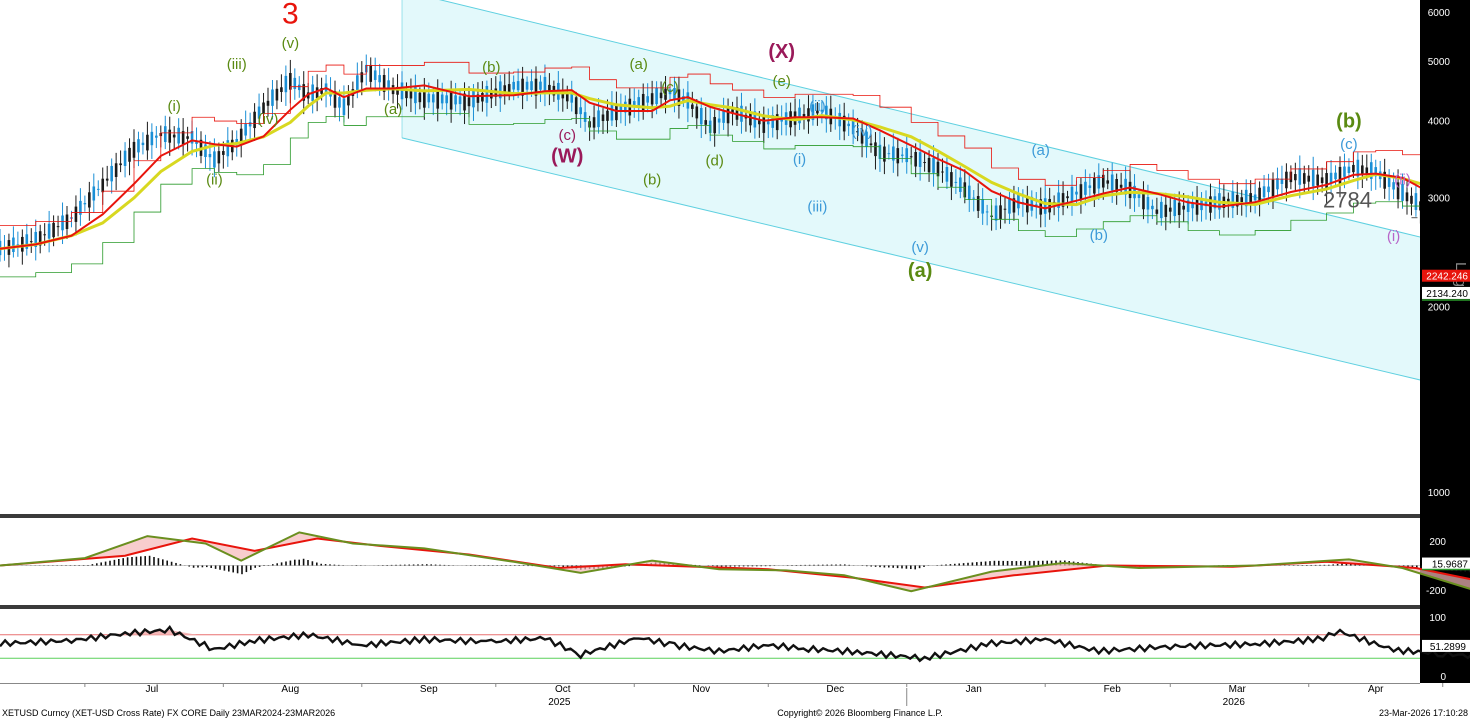  I want to click on y-tick-label: 6000, so click(1439, 13).